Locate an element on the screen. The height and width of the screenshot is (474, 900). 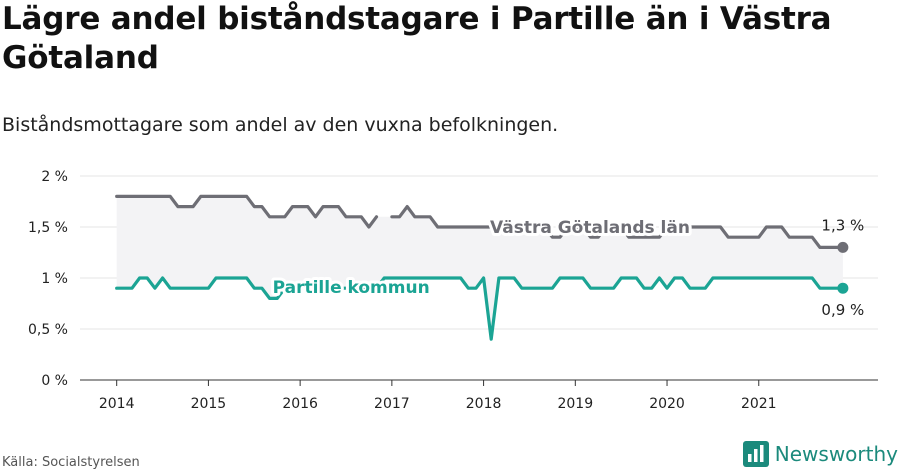
series-name-label: Västra Götalands län is located at coordinates (590, 228).